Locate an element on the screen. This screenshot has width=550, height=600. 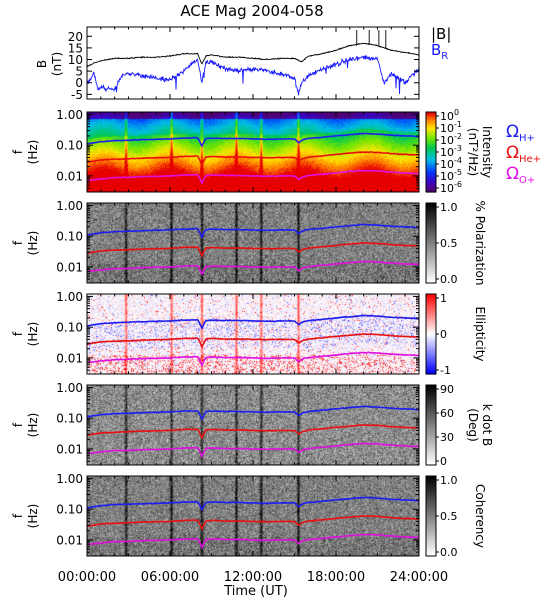
colorbar-label: k dot B(Deg) is located at coordinates (480, 425).